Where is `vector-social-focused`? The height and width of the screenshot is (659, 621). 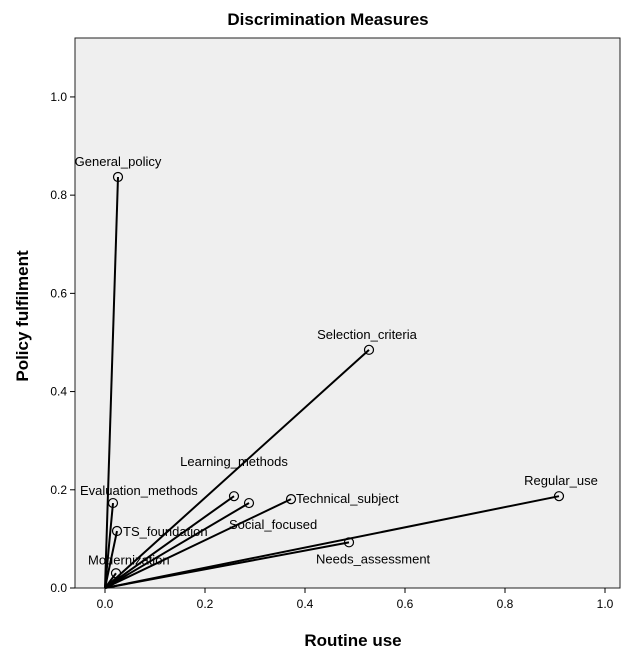
vector-social-focused is located at coordinates (177, 545).